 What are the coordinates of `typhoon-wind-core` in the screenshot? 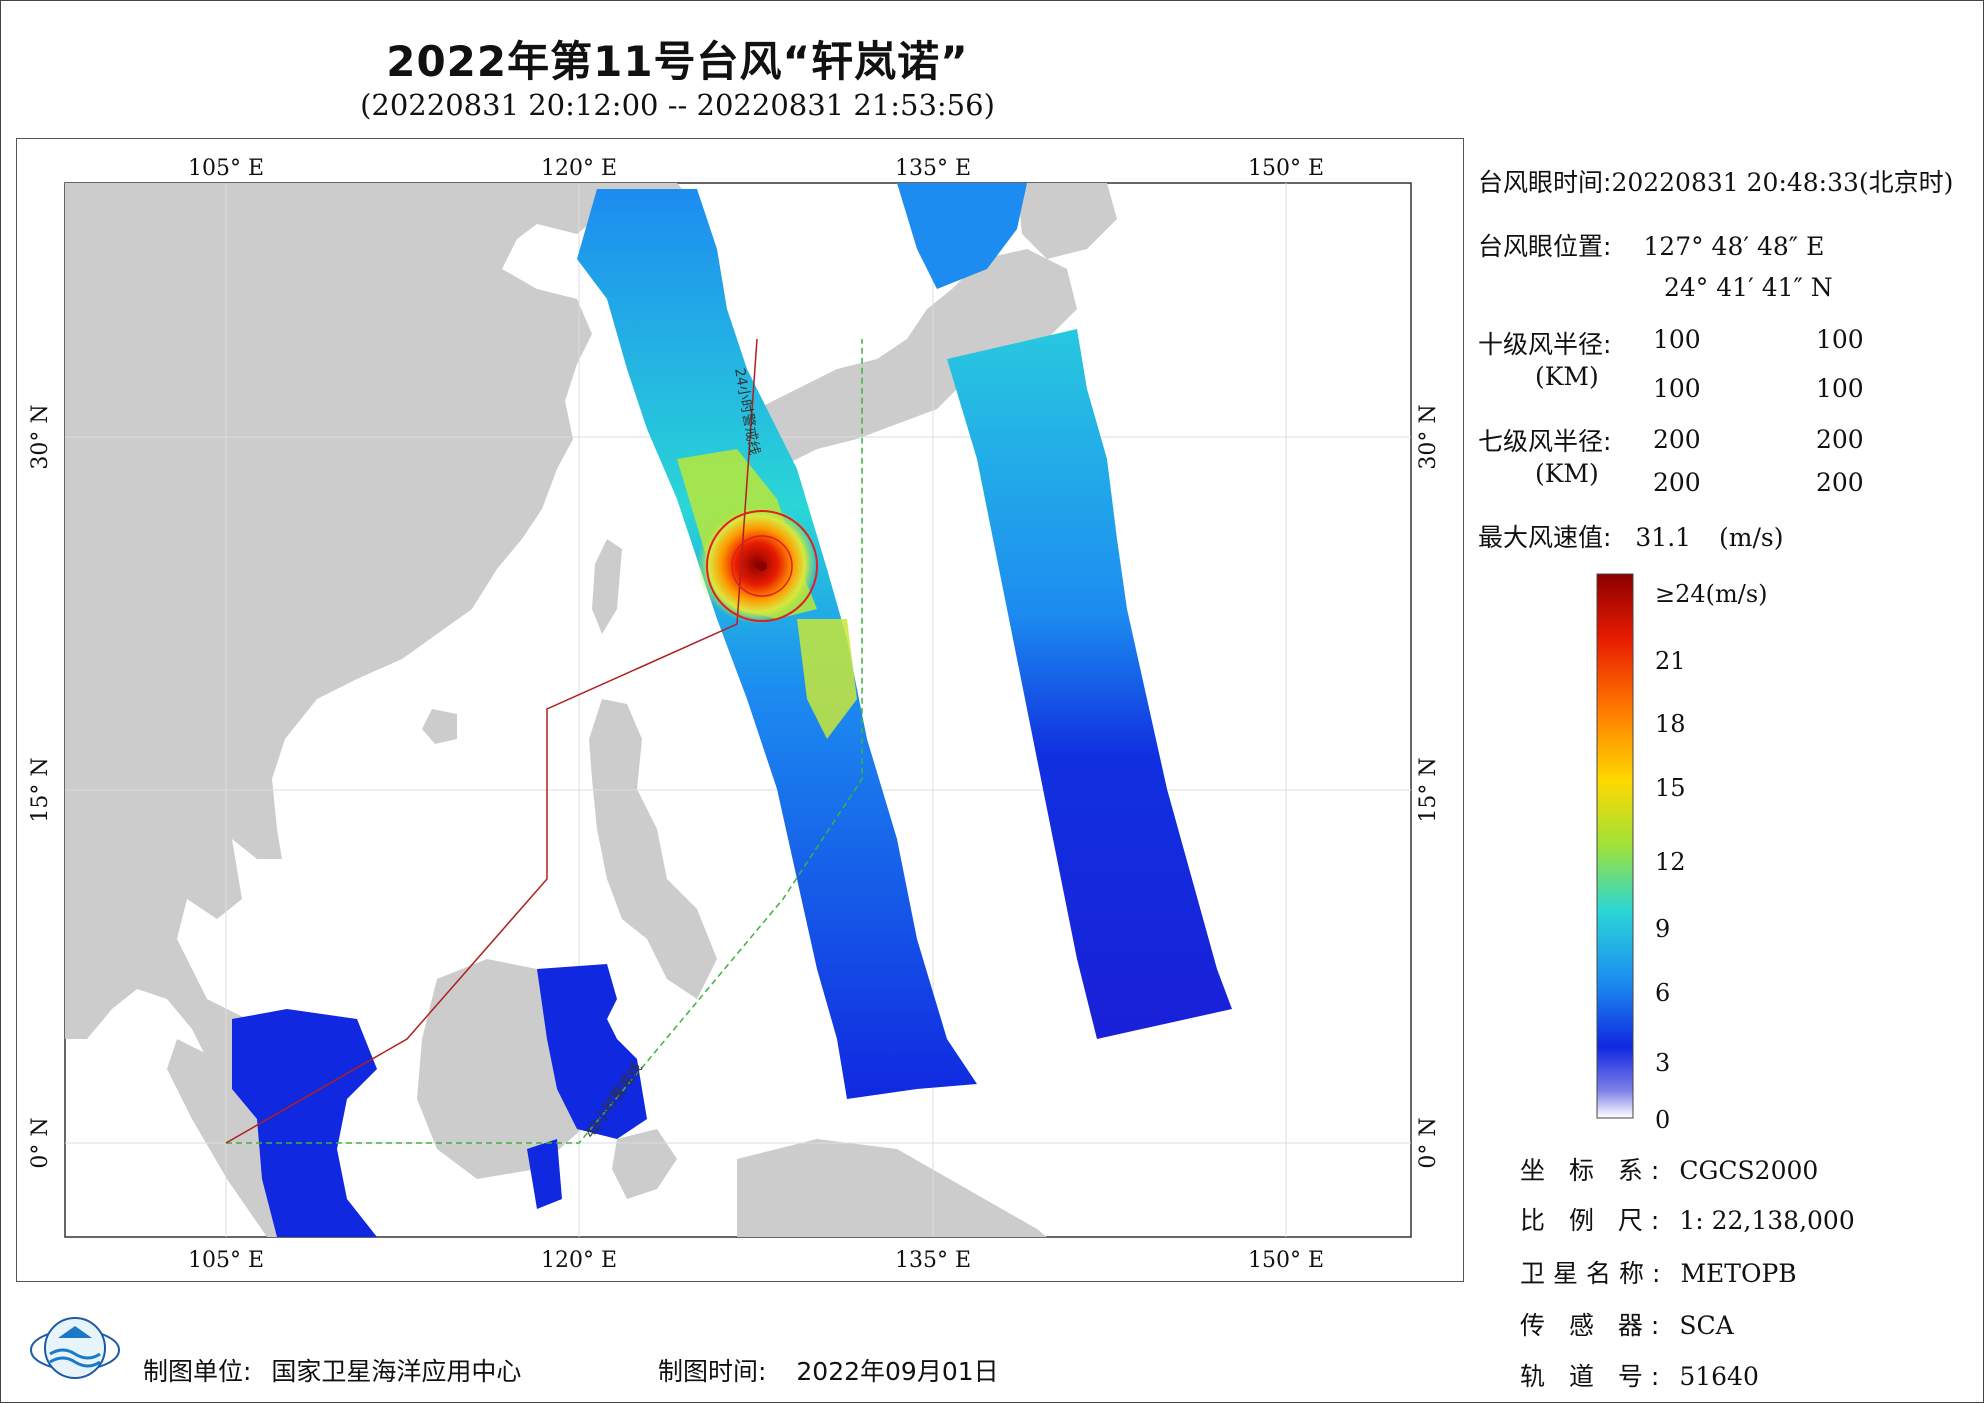 It's located at (757, 564).